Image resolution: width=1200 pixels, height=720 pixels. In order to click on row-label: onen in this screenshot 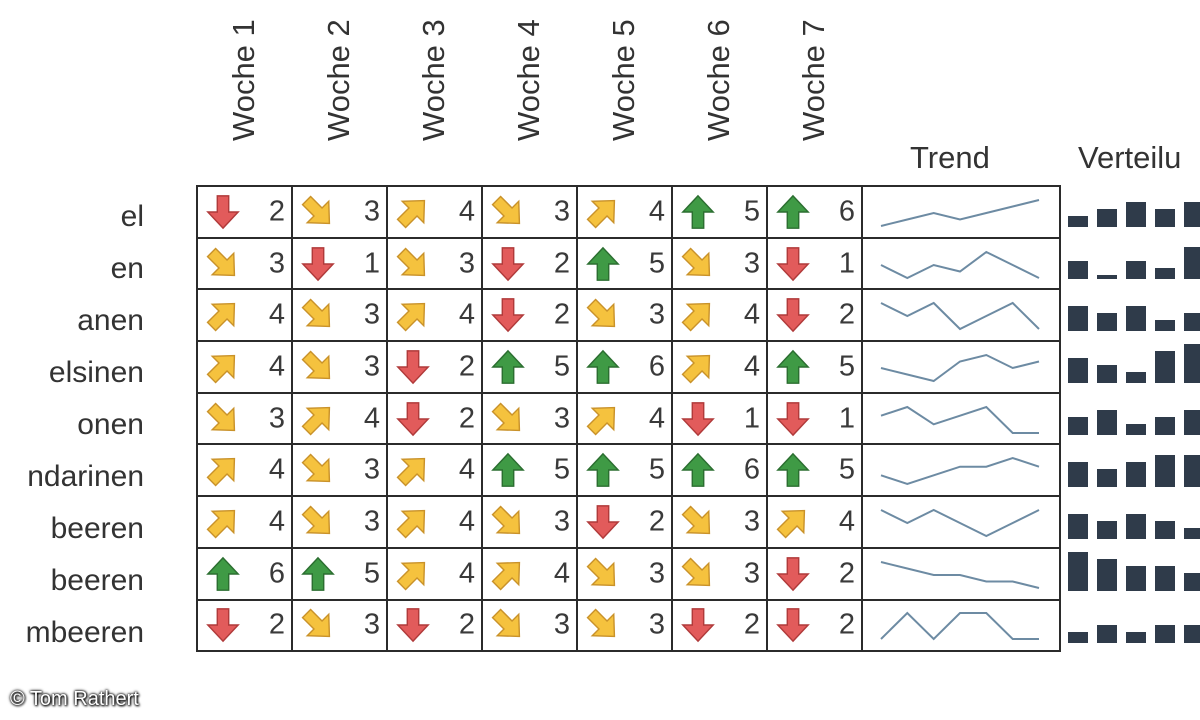, I will do `click(95, 425)`.